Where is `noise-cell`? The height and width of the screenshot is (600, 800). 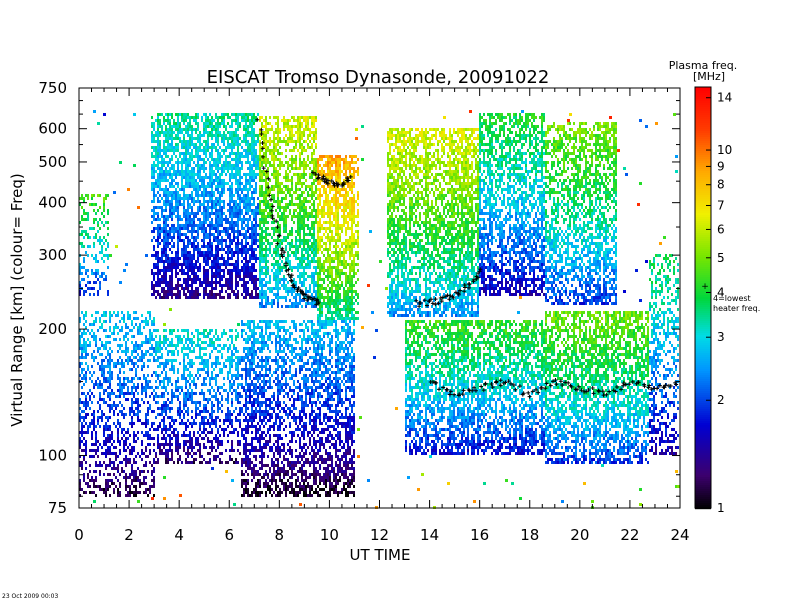
noise-cell is located at coordinates (128, 189).